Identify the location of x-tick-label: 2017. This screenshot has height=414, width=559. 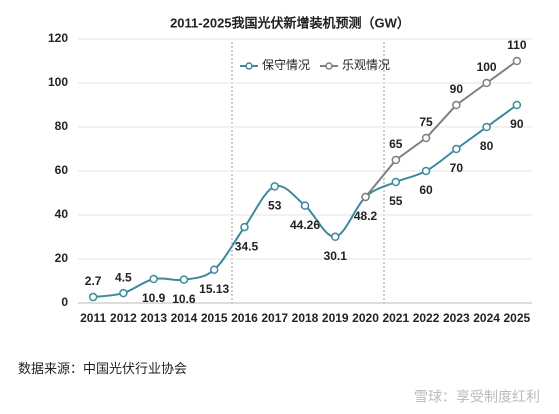
(274, 318).